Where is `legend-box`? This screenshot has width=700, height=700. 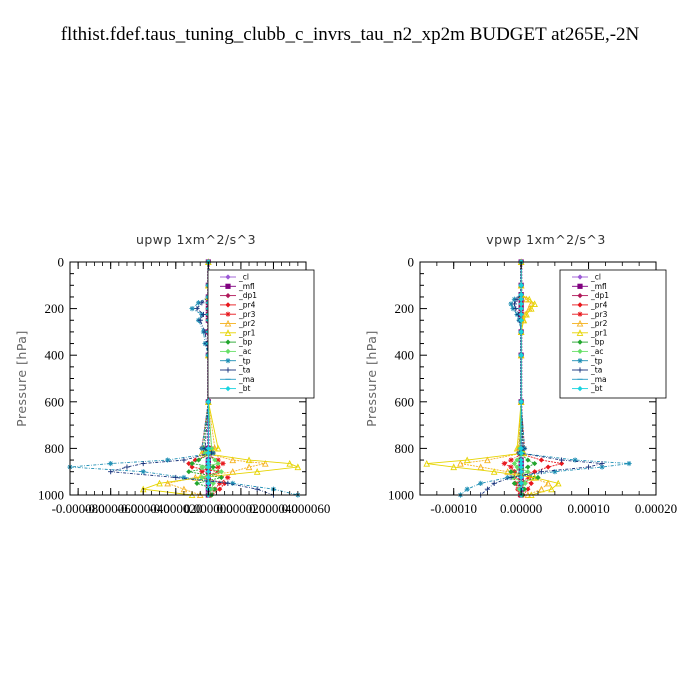
legend-box is located at coordinates (261, 334).